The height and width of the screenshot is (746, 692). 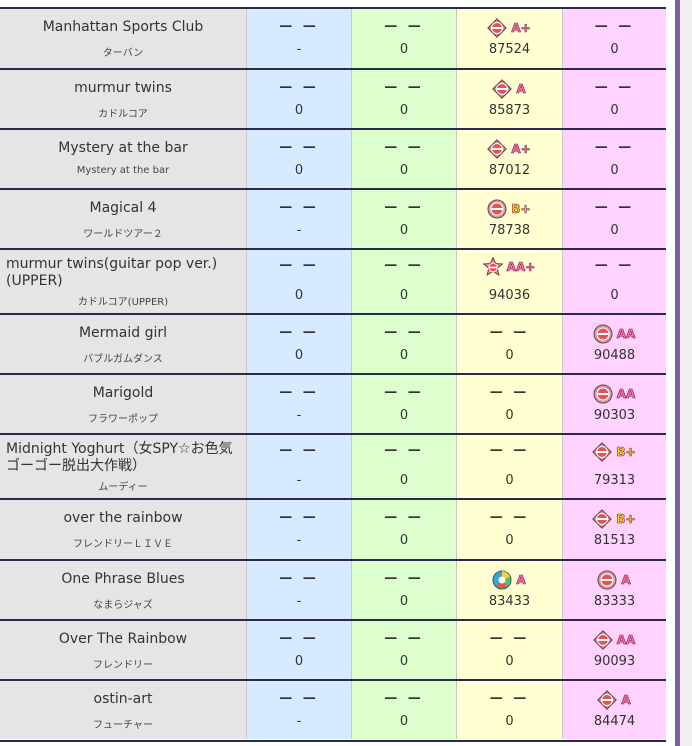 I want to click on ex-score-cell: AA 90303, so click(x=614, y=404).